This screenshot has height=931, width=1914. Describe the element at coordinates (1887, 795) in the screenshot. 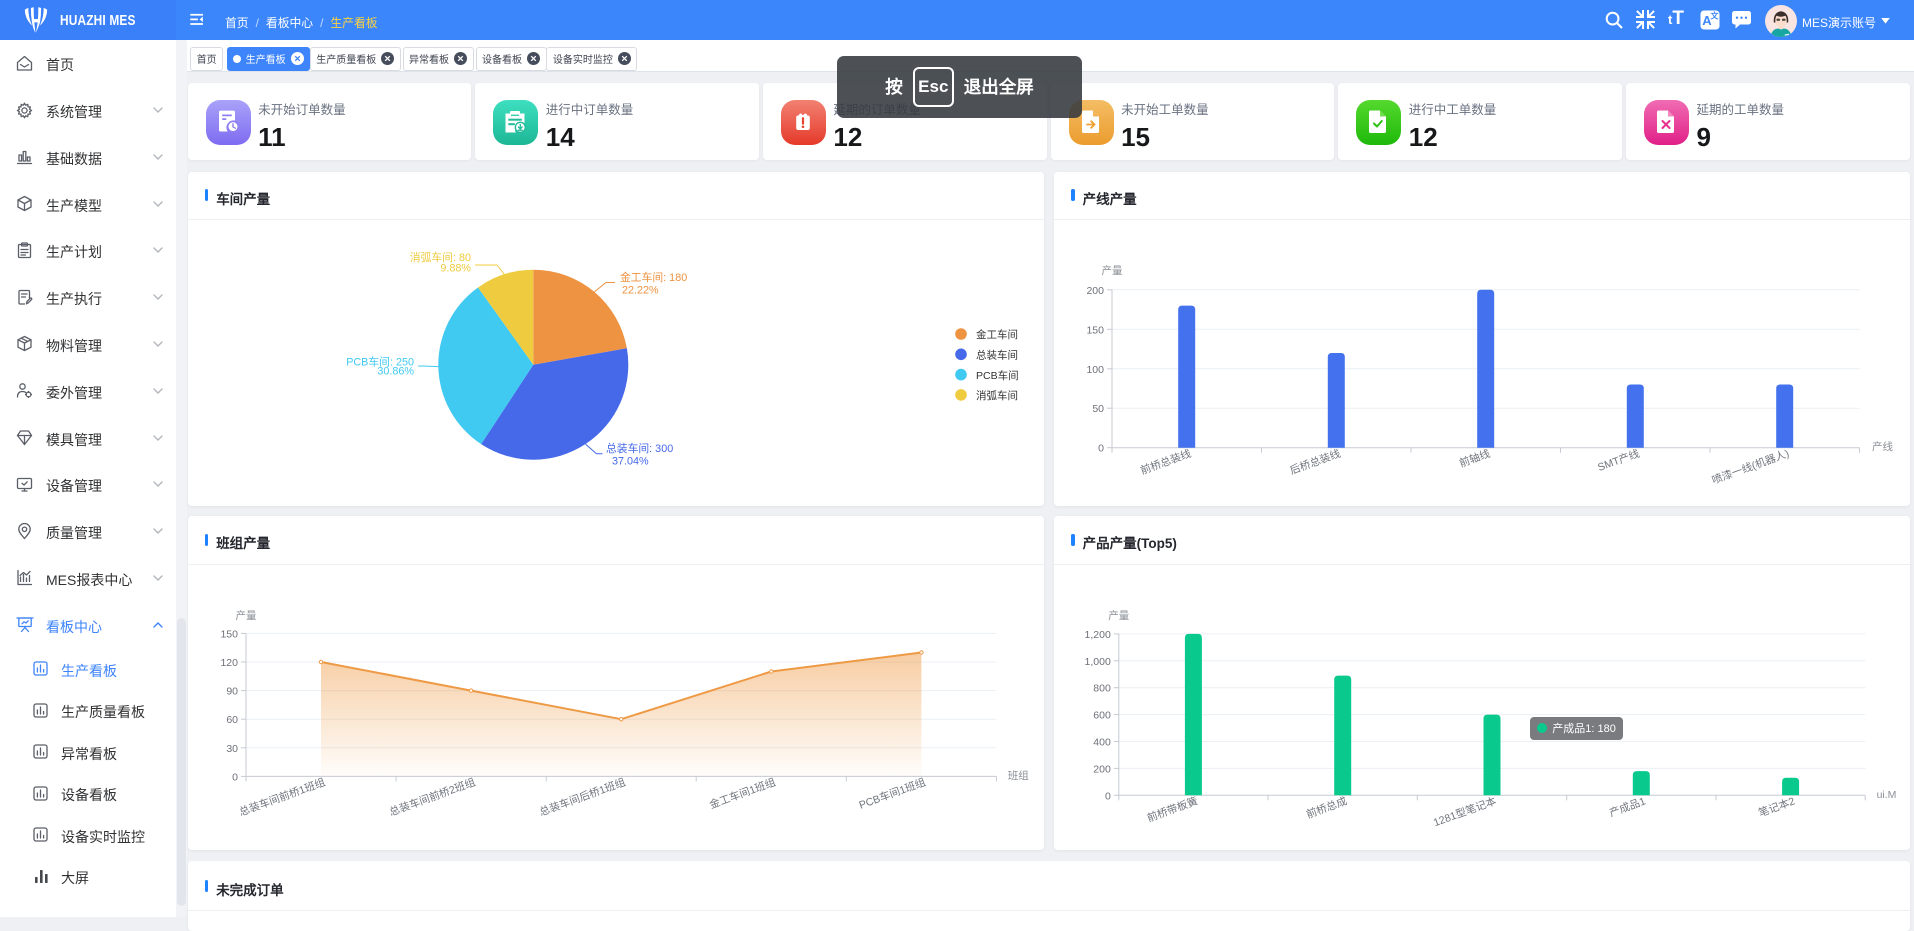

I see `svg-text: ui.M` at that location.